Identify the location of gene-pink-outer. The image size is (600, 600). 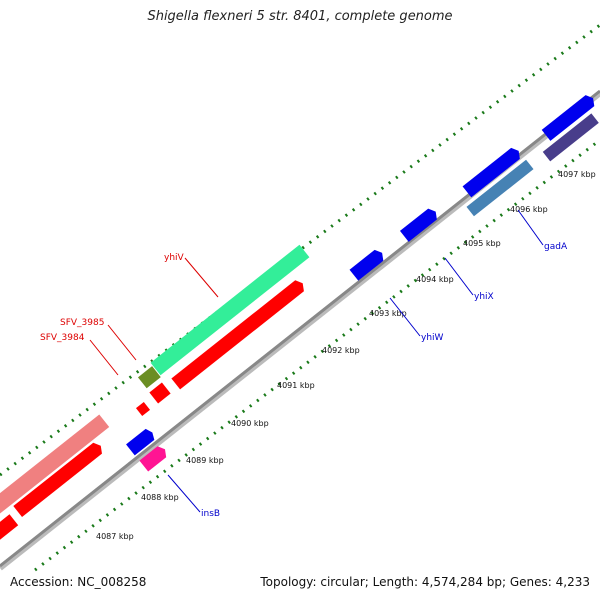
(55, 464).